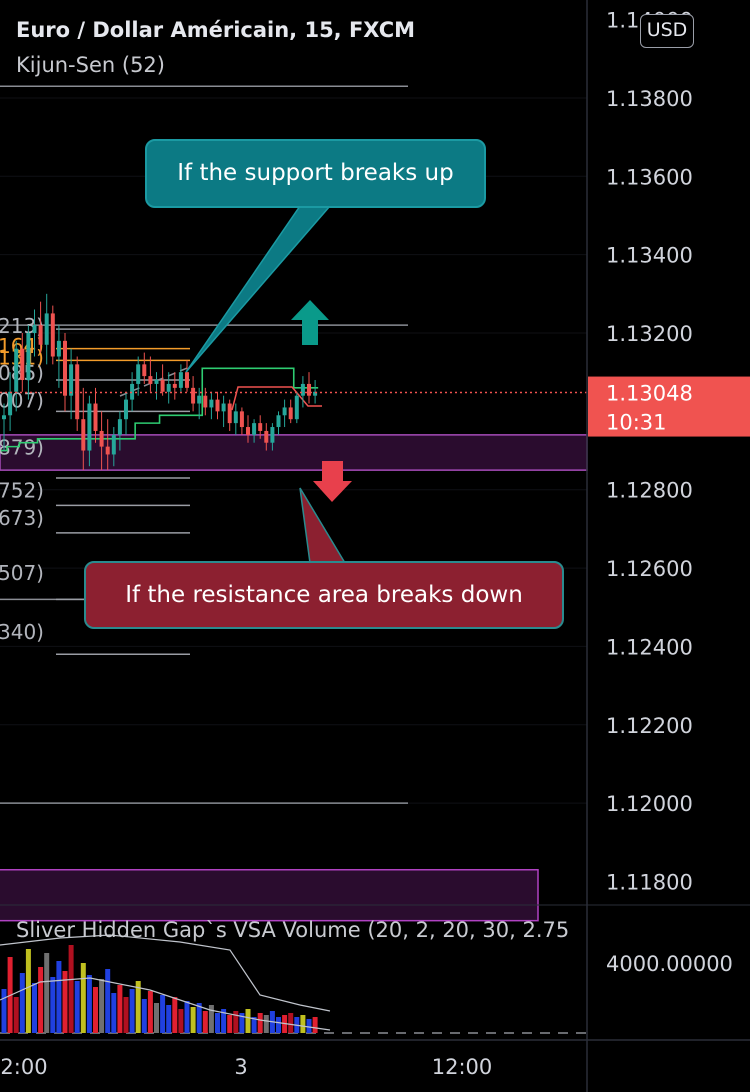 The width and height of the screenshot is (750, 1092). What do you see at coordinates (22, 518) in the screenshot?
I see `fib-level-label: 673)` at bounding box center [22, 518].